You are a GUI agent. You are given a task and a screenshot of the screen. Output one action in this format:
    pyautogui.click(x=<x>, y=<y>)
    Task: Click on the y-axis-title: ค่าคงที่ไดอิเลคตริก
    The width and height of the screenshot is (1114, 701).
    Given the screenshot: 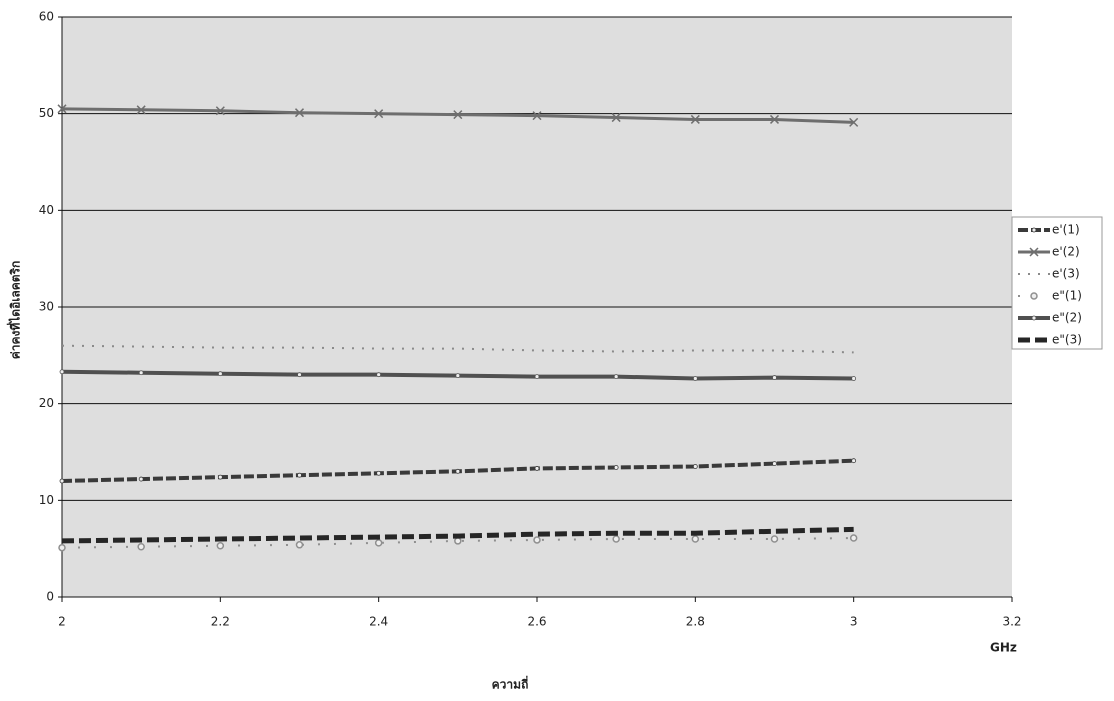 What is the action you would take?
    pyautogui.click(x=15, y=310)
    